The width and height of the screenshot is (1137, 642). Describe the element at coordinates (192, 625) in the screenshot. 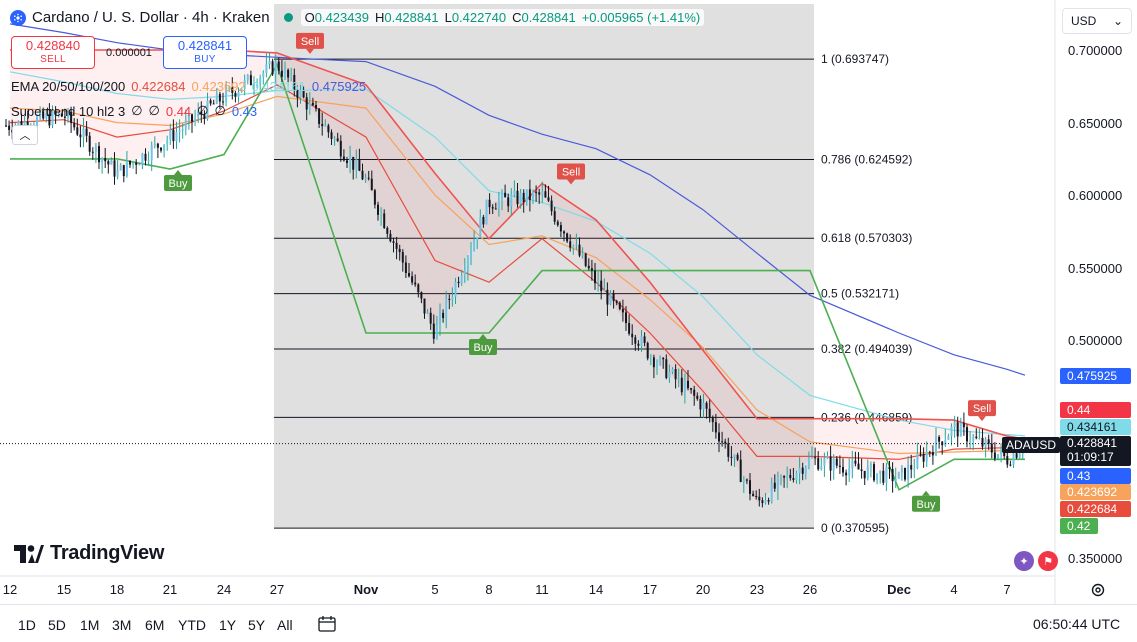

I see `range-ytd-button: YTD` at that location.